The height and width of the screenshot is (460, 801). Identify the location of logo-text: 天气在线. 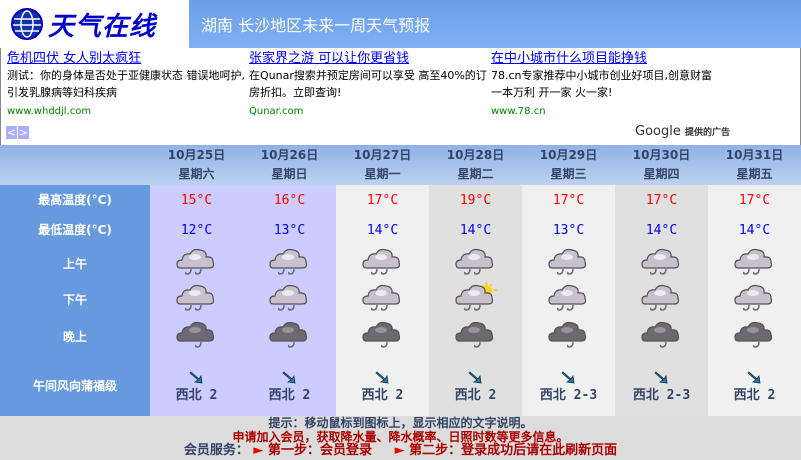
(102, 26).